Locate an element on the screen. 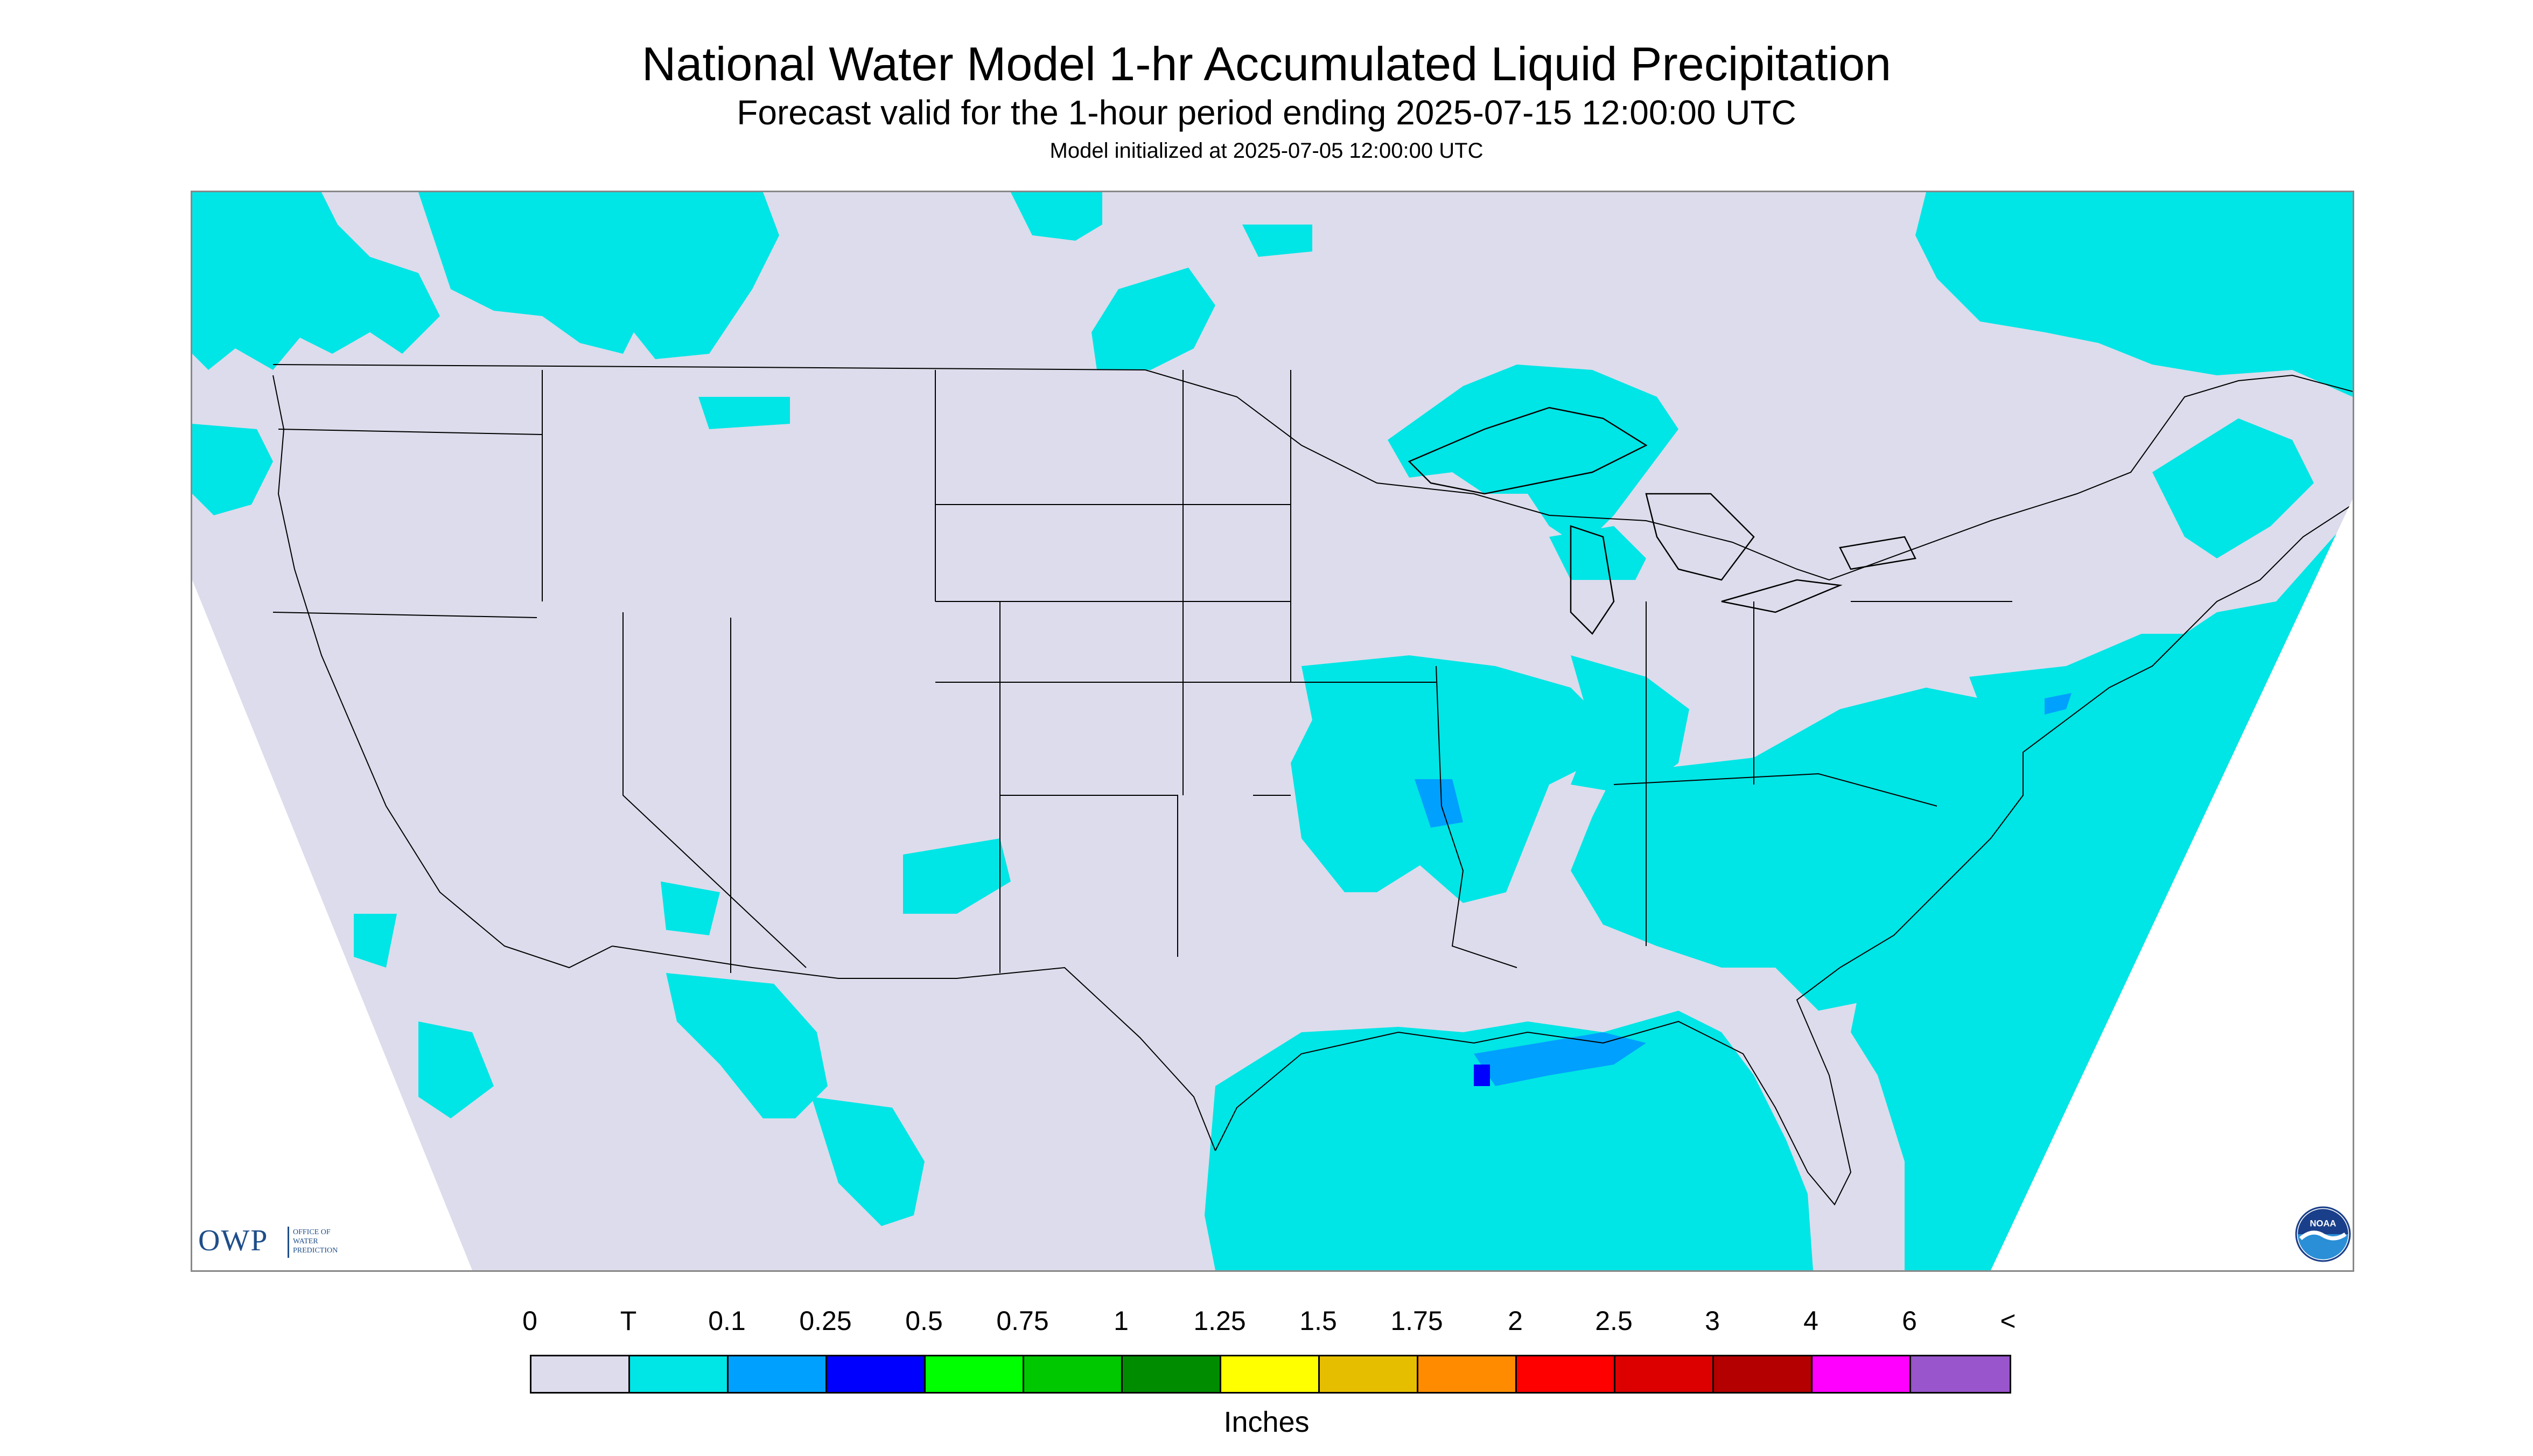 The height and width of the screenshot is (1456, 2533). legend-tick-label: 2.5 is located at coordinates (1614, 1321).